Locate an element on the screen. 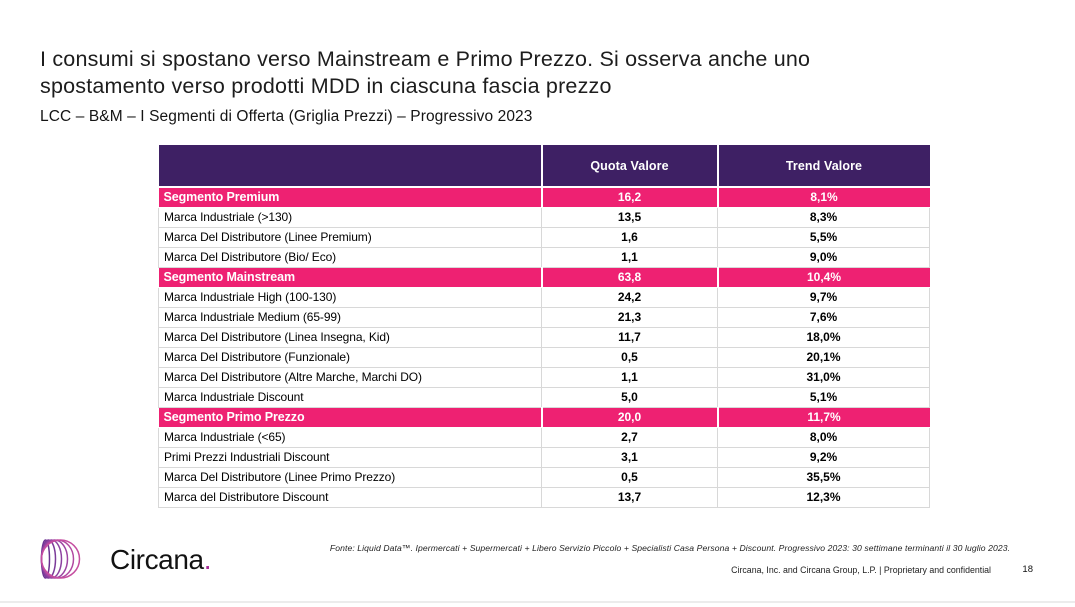  segment-row: Segmento Mainstream 63,8 10,4% is located at coordinates (544, 277).